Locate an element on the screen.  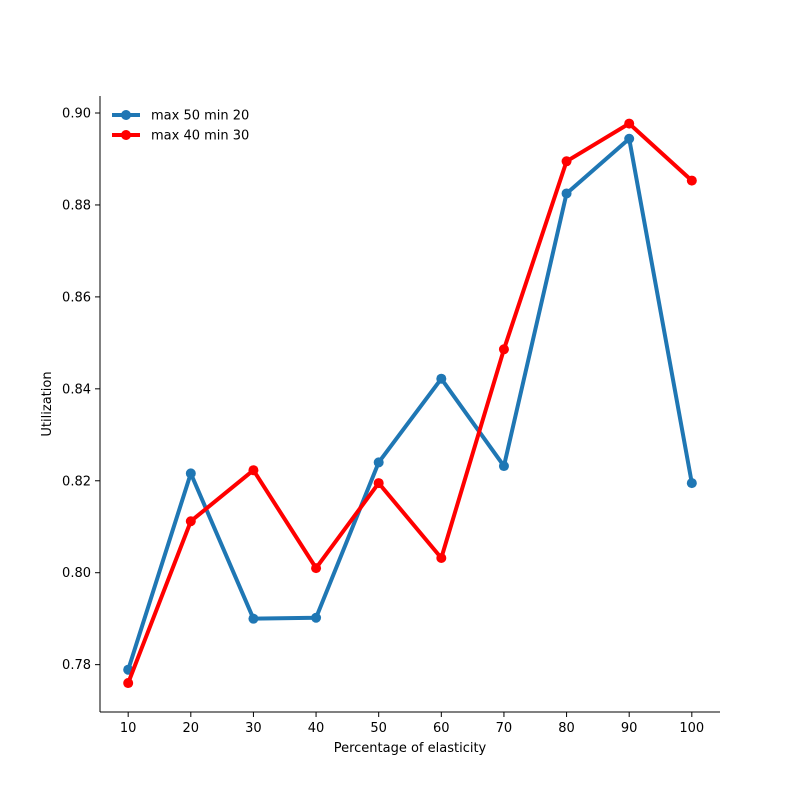
x-tick-label: 30 is located at coordinates (253, 728).